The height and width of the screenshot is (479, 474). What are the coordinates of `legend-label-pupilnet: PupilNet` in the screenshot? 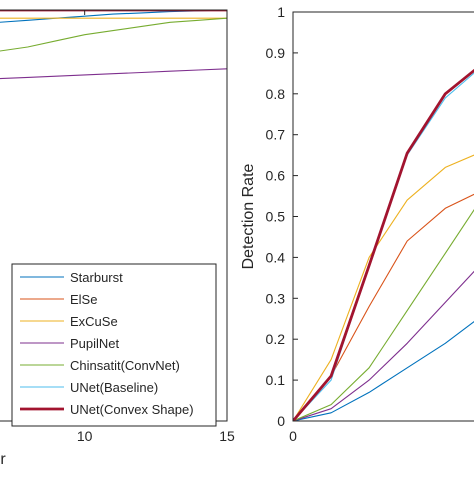 It's located at (95, 343).